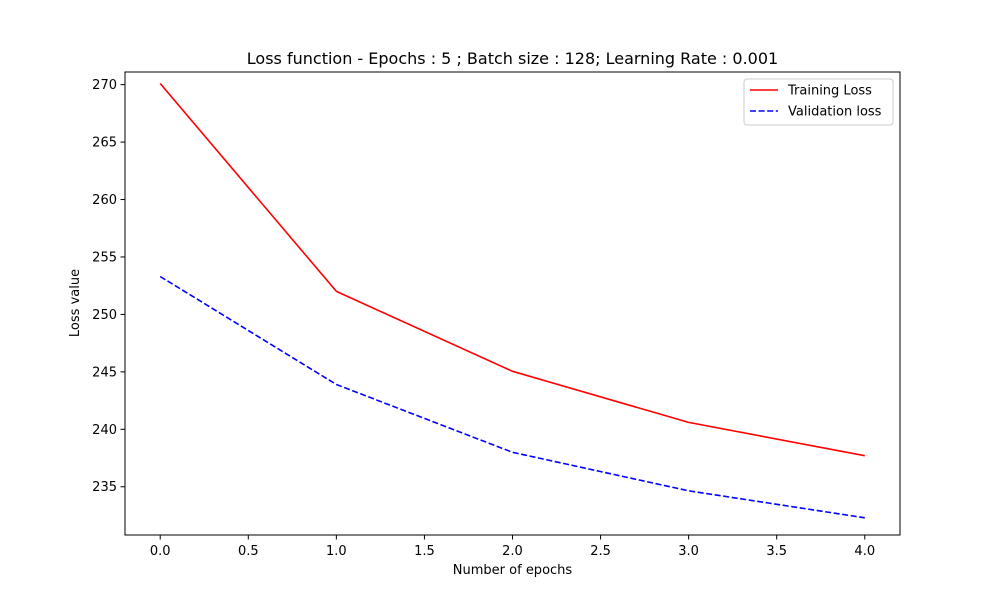 This screenshot has width=1000, height=604. Describe the element at coordinates (688, 551) in the screenshot. I see `x-tick-label: 3.0` at that location.